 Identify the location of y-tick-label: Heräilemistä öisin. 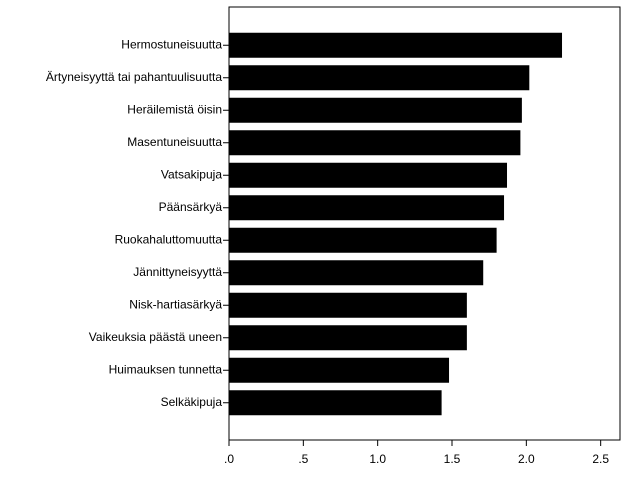
(174, 109).